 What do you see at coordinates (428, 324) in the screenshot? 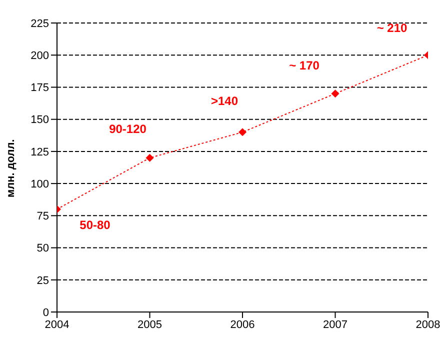
I see `x-tick-label: 2008` at bounding box center [428, 324].